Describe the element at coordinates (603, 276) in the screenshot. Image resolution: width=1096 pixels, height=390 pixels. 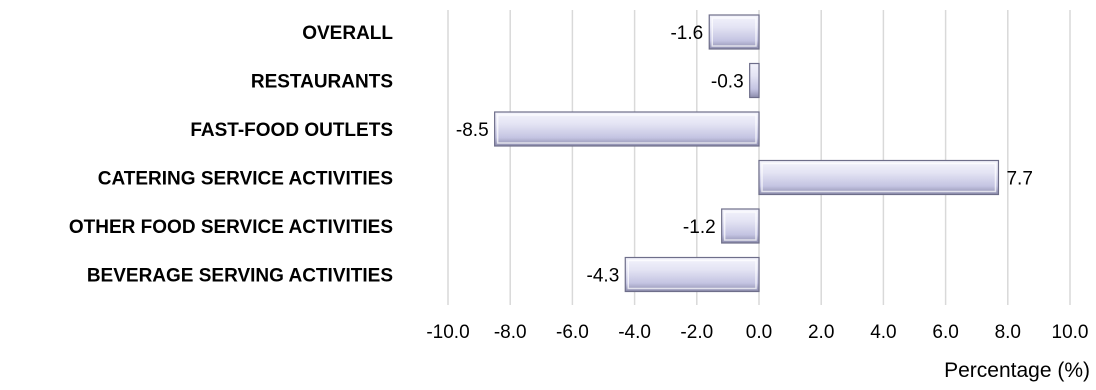
I see `data-label: -4.3` at that location.